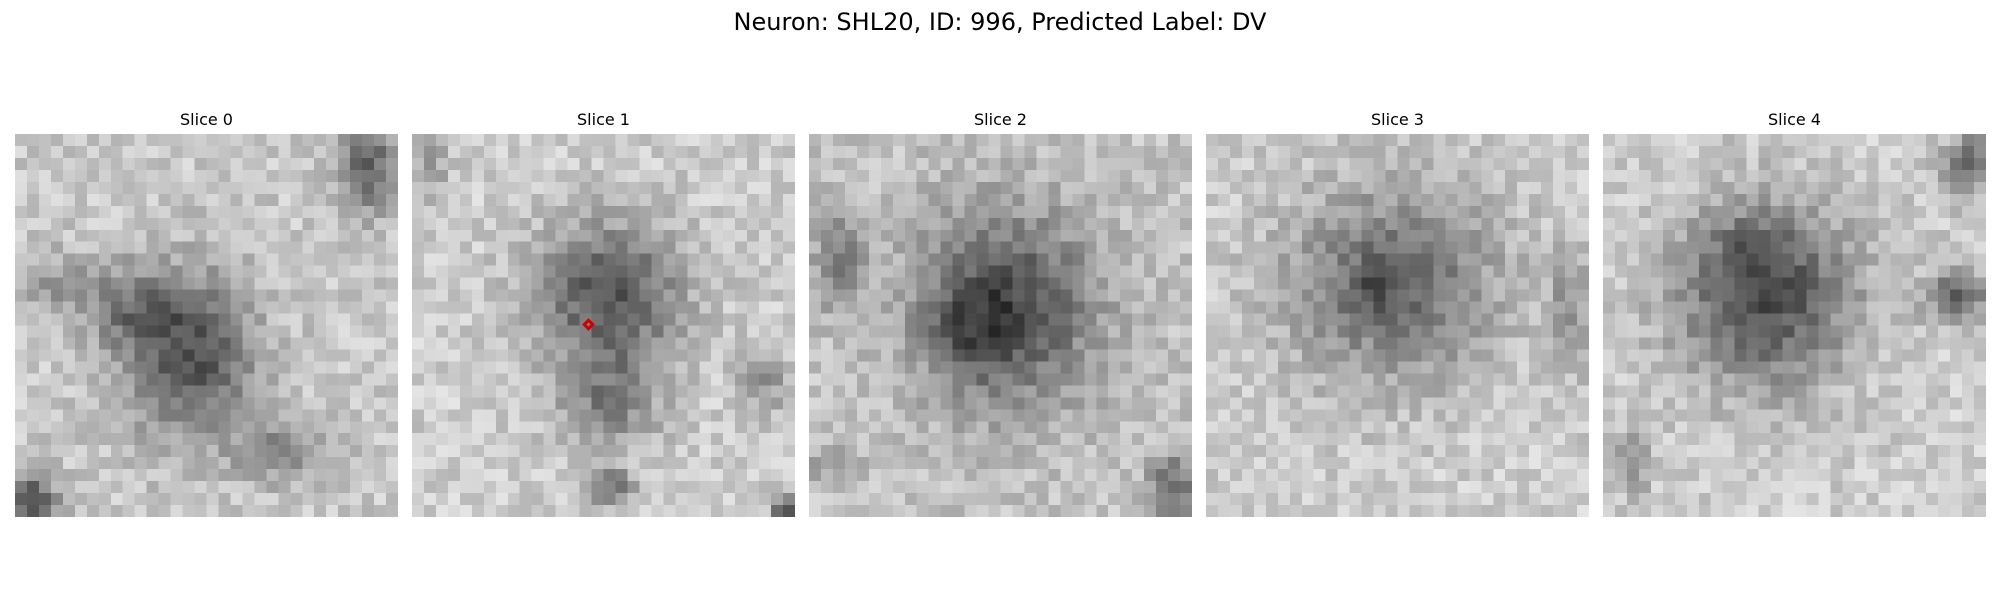  Describe the element at coordinates (1794, 119) in the screenshot. I see `slice-title: Slice 4` at that location.